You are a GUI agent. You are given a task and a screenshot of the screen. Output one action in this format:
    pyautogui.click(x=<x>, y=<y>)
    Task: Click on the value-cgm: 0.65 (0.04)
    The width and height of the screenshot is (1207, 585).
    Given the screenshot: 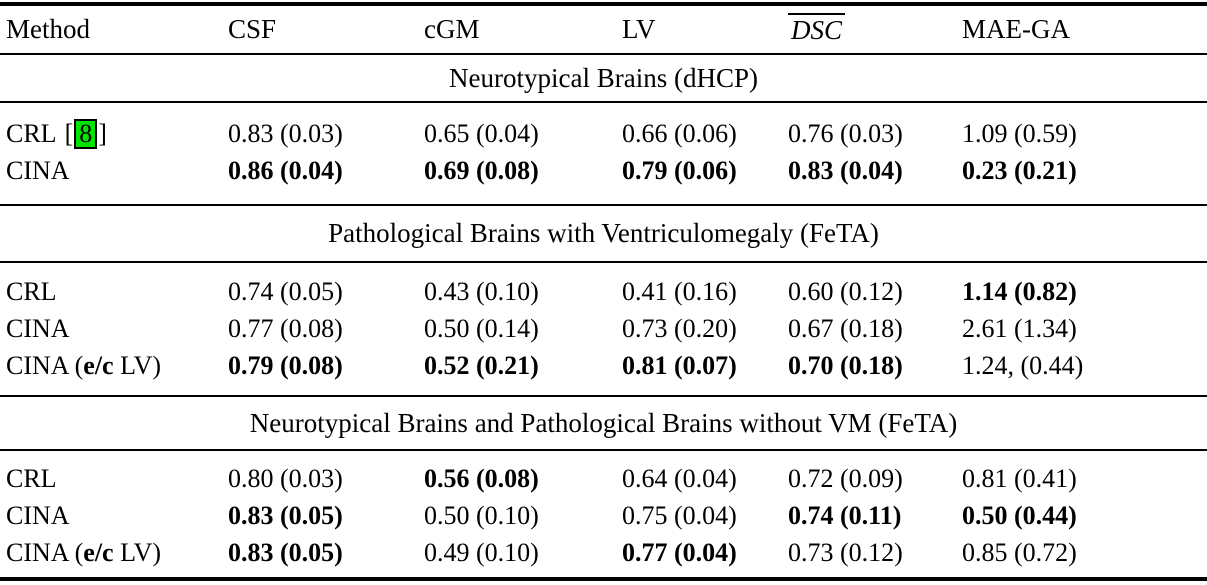 What is the action you would take?
    pyautogui.click(x=481, y=133)
    